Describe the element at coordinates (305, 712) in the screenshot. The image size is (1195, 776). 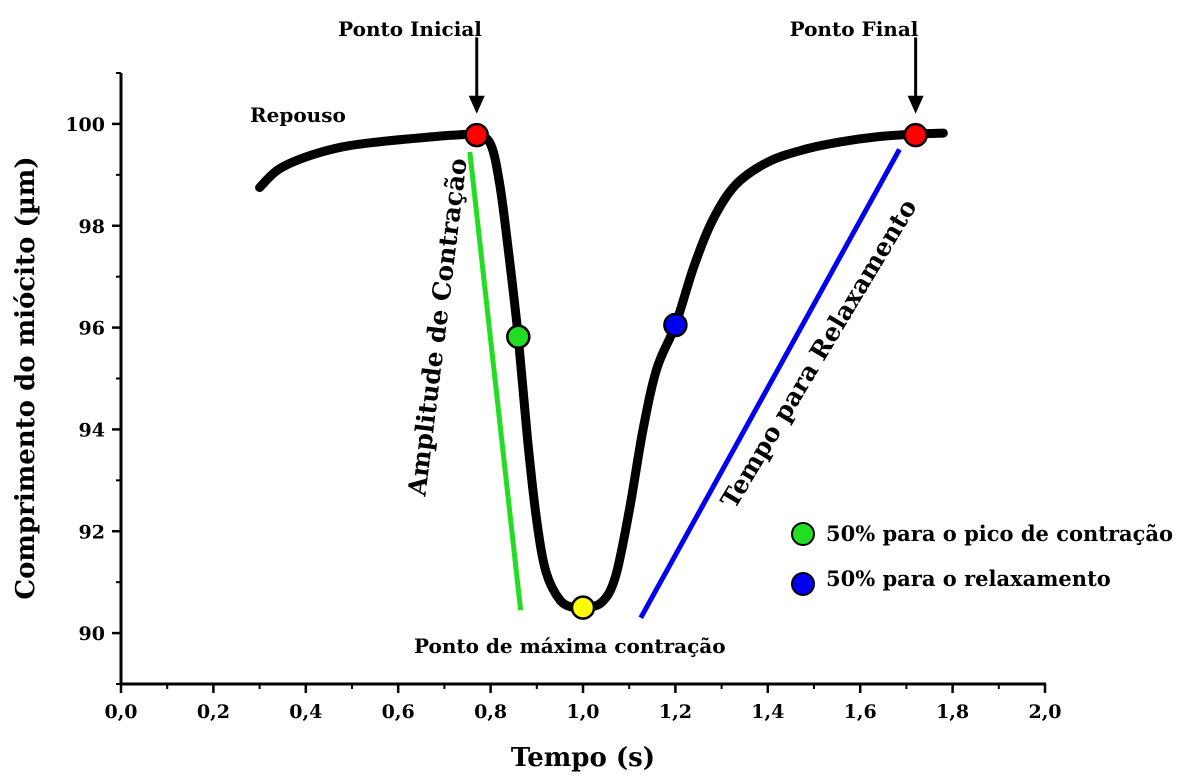
I see `x-tick-label: 0,4` at that location.